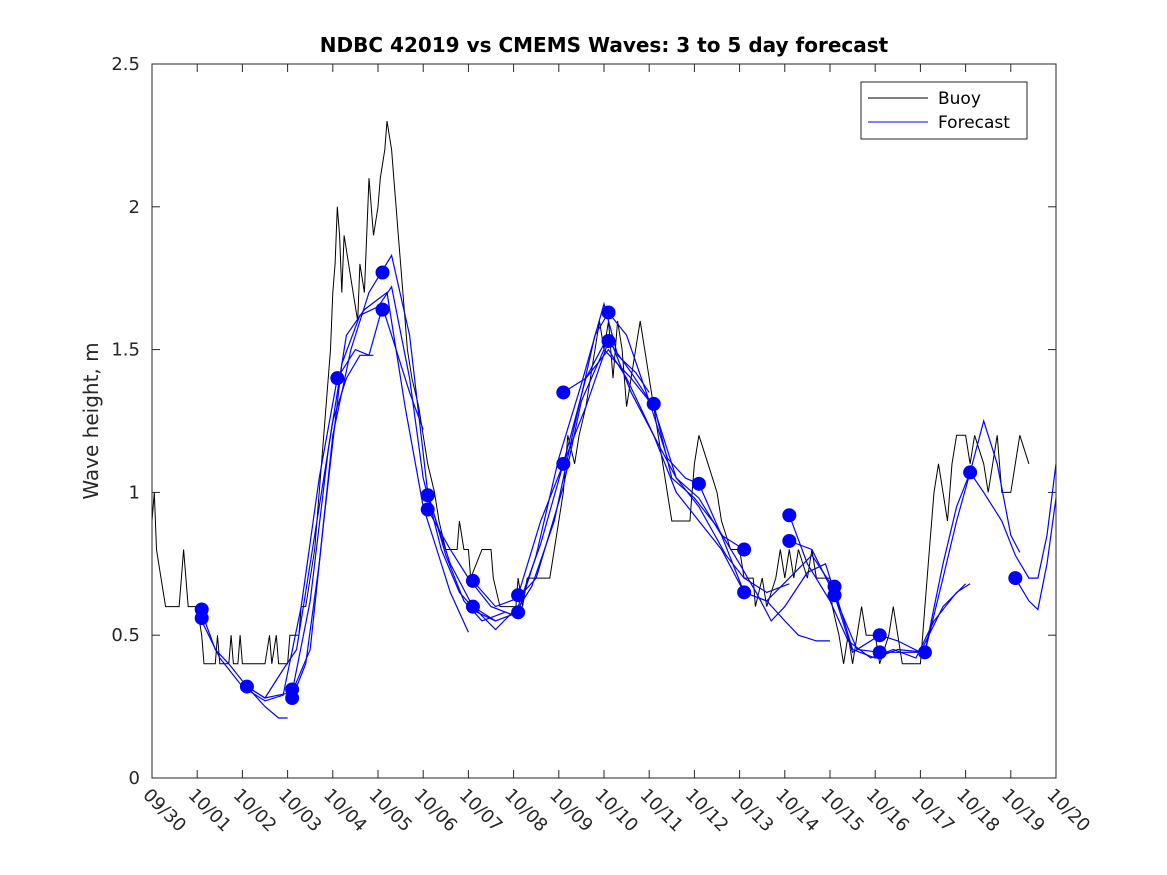 The height and width of the screenshot is (875, 1167). What do you see at coordinates (125, 635) in the screenshot?
I see `y-tick-label: 0.5` at bounding box center [125, 635].